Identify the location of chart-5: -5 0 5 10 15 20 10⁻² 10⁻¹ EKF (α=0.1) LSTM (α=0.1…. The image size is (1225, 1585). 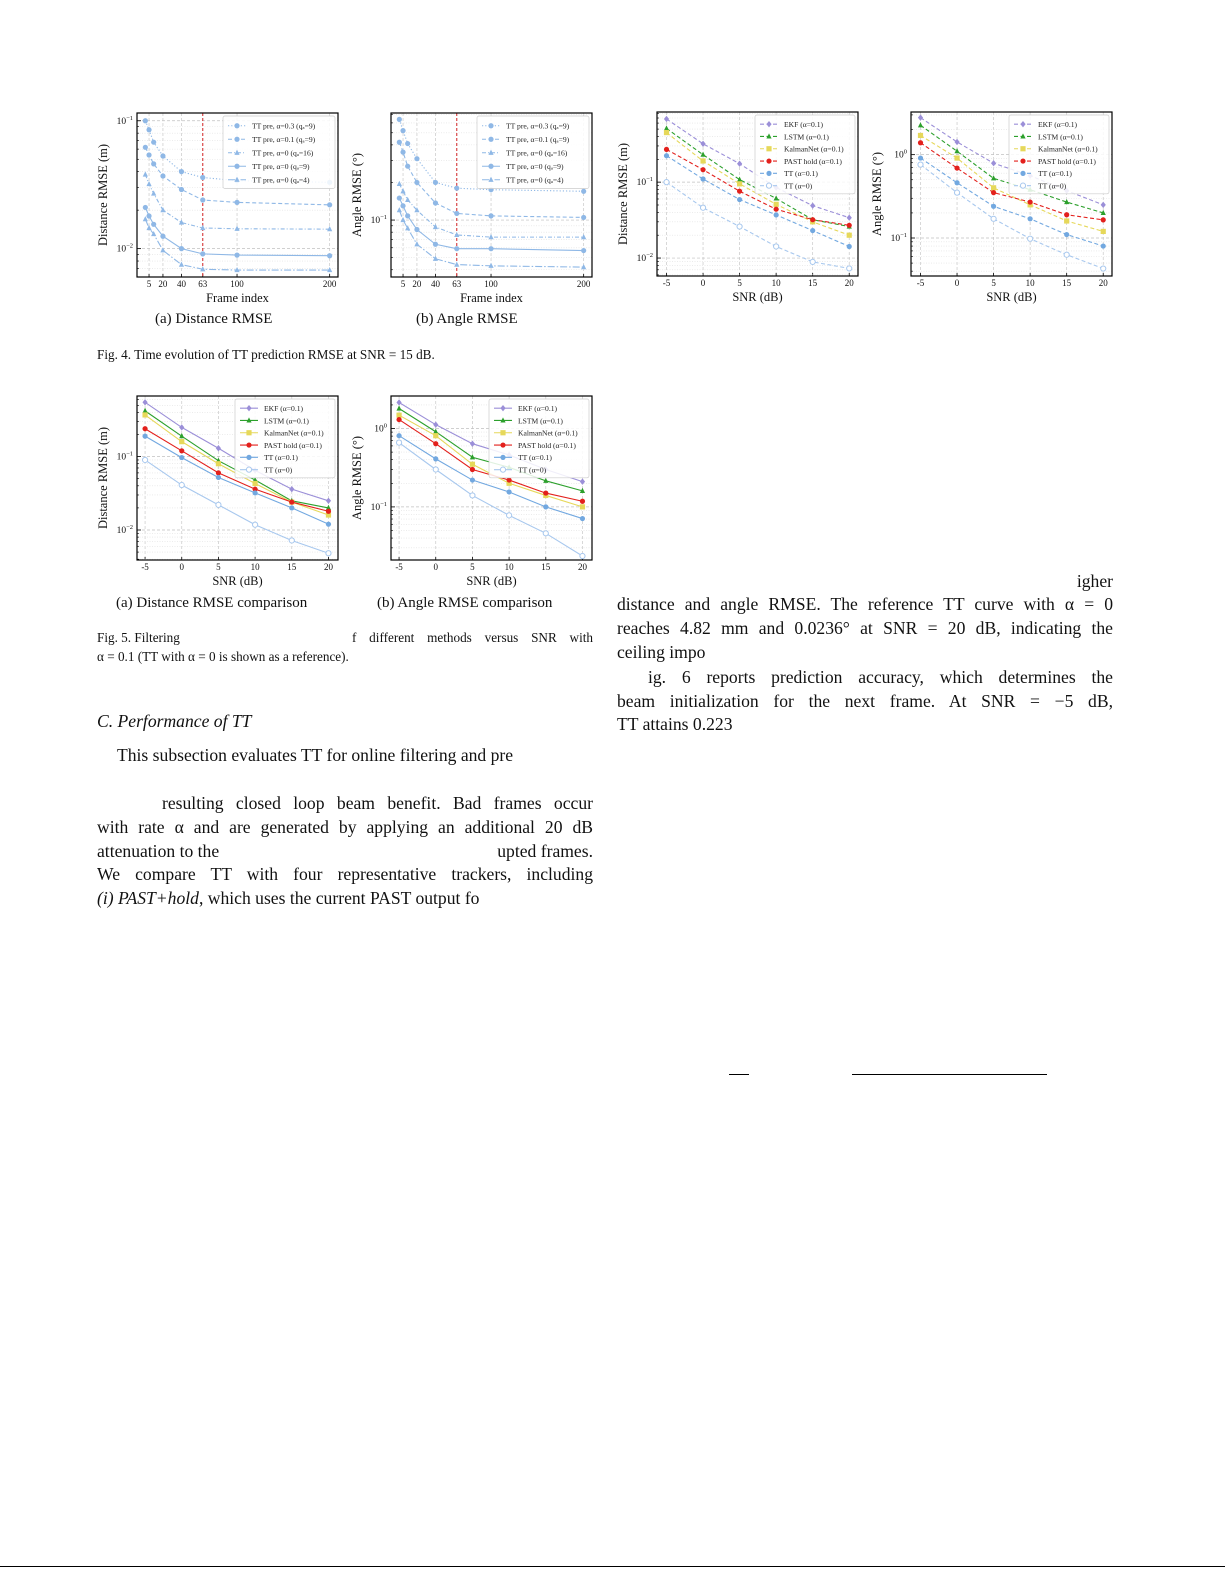
(217, 491).